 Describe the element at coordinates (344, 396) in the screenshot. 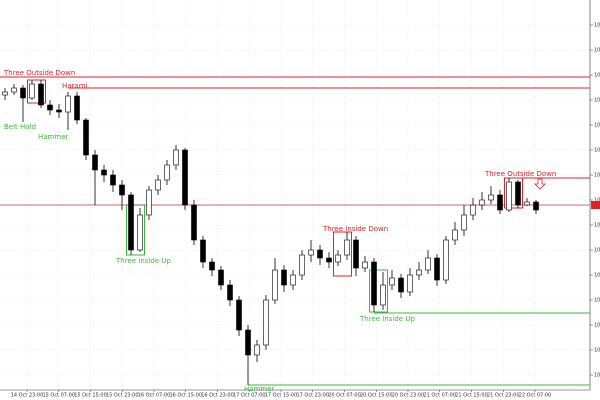

I see `x-tick-label: 20 Oct 07:00` at that location.